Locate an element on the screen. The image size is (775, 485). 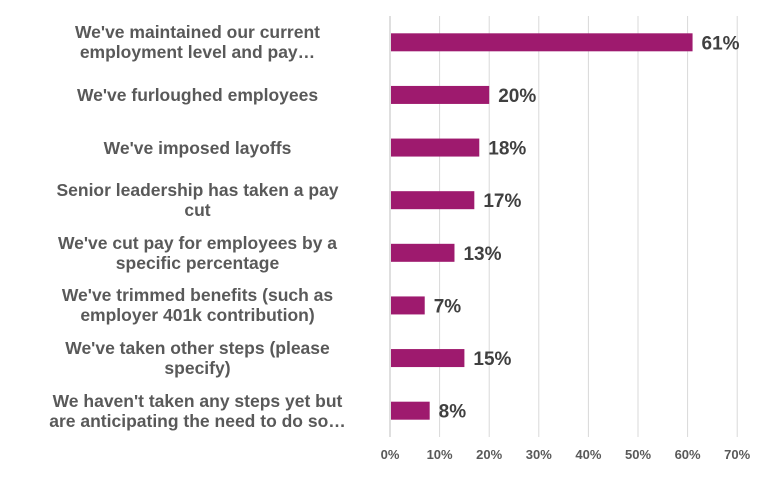
x-tick-label: 30% is located at coordinates (539, 454).